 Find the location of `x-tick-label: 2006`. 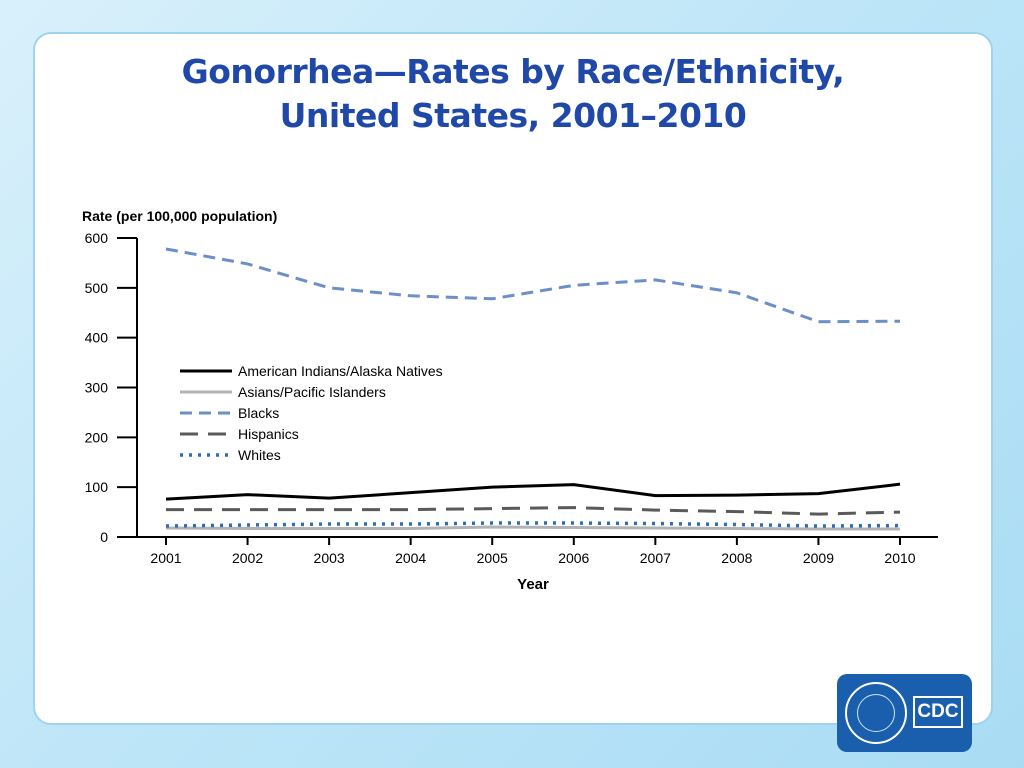

x-tick-label: 2006 is located at coordinates (573, 558).